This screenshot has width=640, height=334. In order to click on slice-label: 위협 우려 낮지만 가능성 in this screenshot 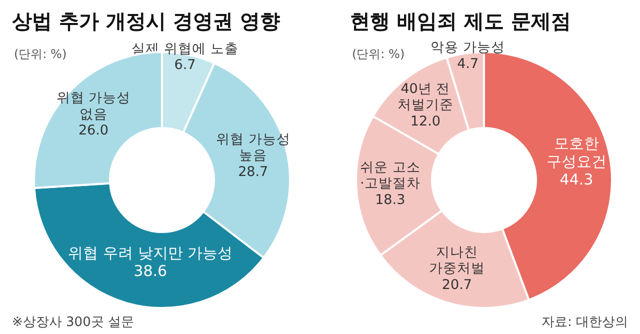, I will do `click(150, 253)`.